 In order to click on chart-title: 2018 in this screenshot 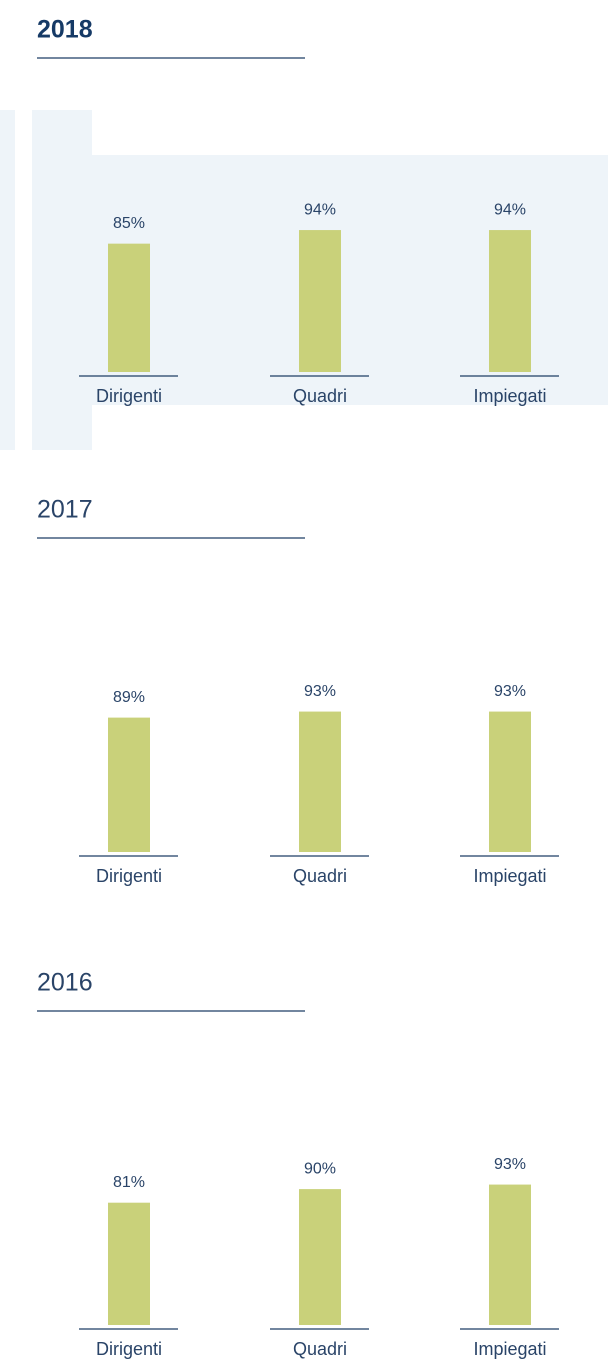, I will do `click(65, 30)`.